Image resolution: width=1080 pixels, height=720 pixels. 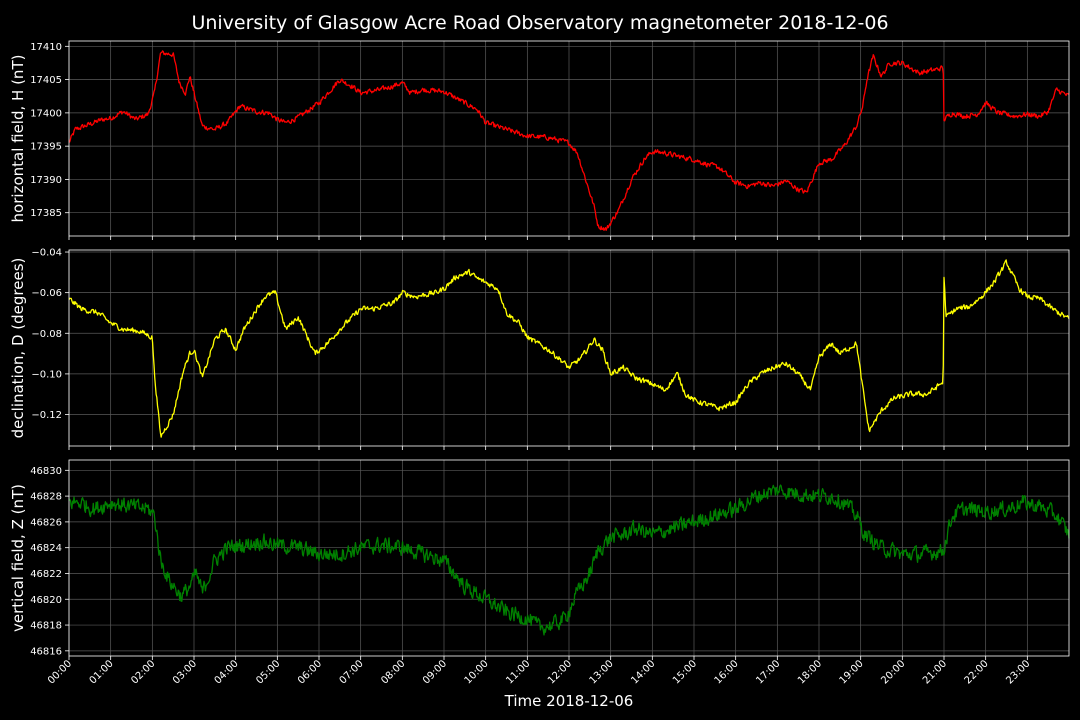 I want to click on y-tick-label: 46830, so click(x=46, y=471).